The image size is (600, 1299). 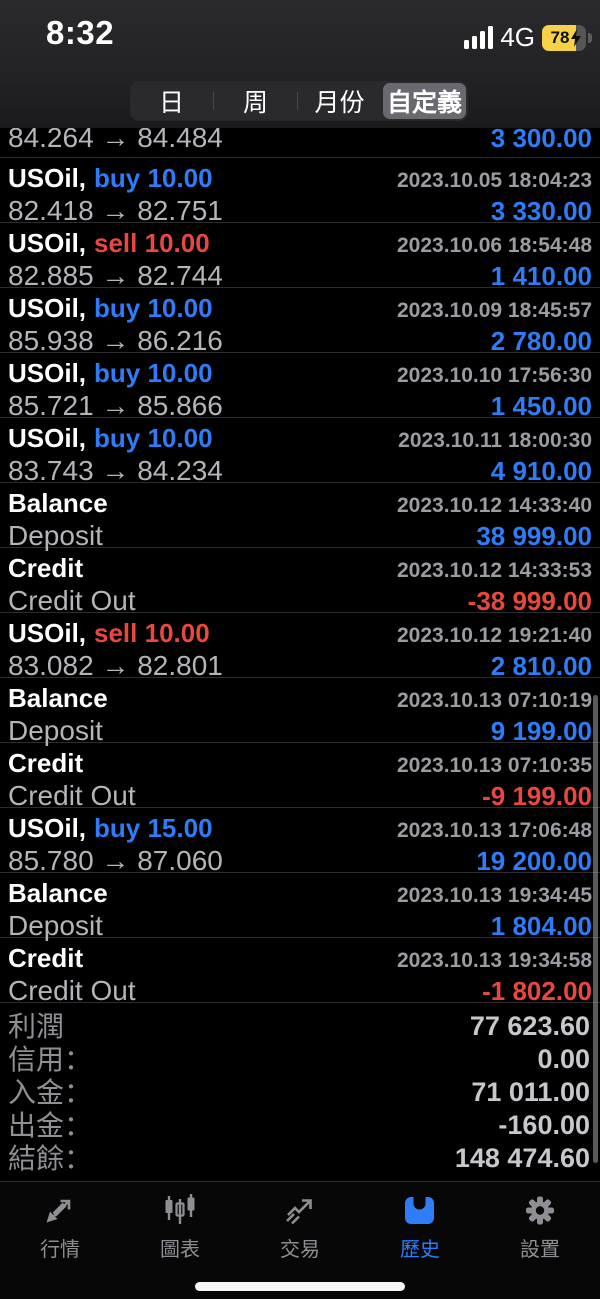 I want to click on row-line1: Credit 2023.10.13 19:34:58, so click(x=300, y=957).